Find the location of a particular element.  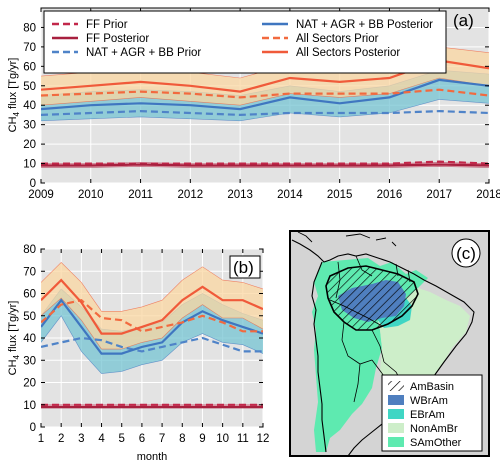

map-legend-swatch-samother is located at coordinates (396, 442).